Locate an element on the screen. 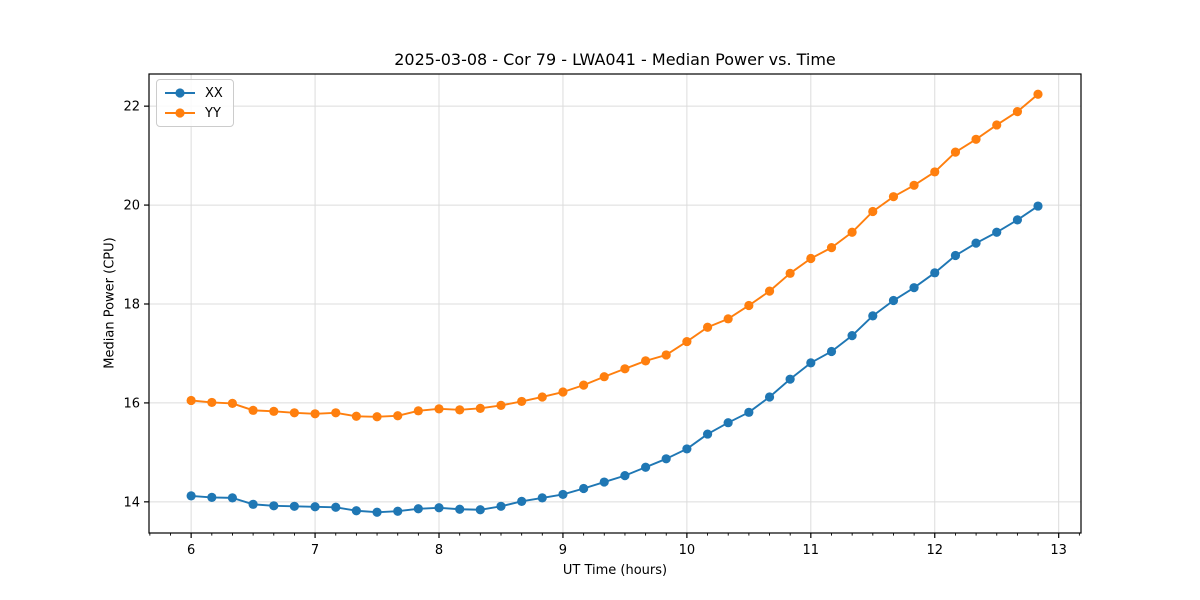 The image size is (1200, 600). y-tick-label: 20 is located at coordinates (131, 206).